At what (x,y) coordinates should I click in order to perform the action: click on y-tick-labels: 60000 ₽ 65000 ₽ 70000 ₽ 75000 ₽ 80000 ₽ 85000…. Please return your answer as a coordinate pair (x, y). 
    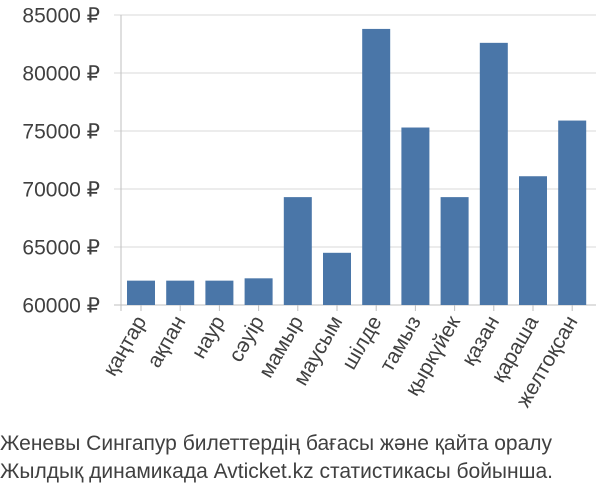
    Looking at the image, I should click on (61, 161).